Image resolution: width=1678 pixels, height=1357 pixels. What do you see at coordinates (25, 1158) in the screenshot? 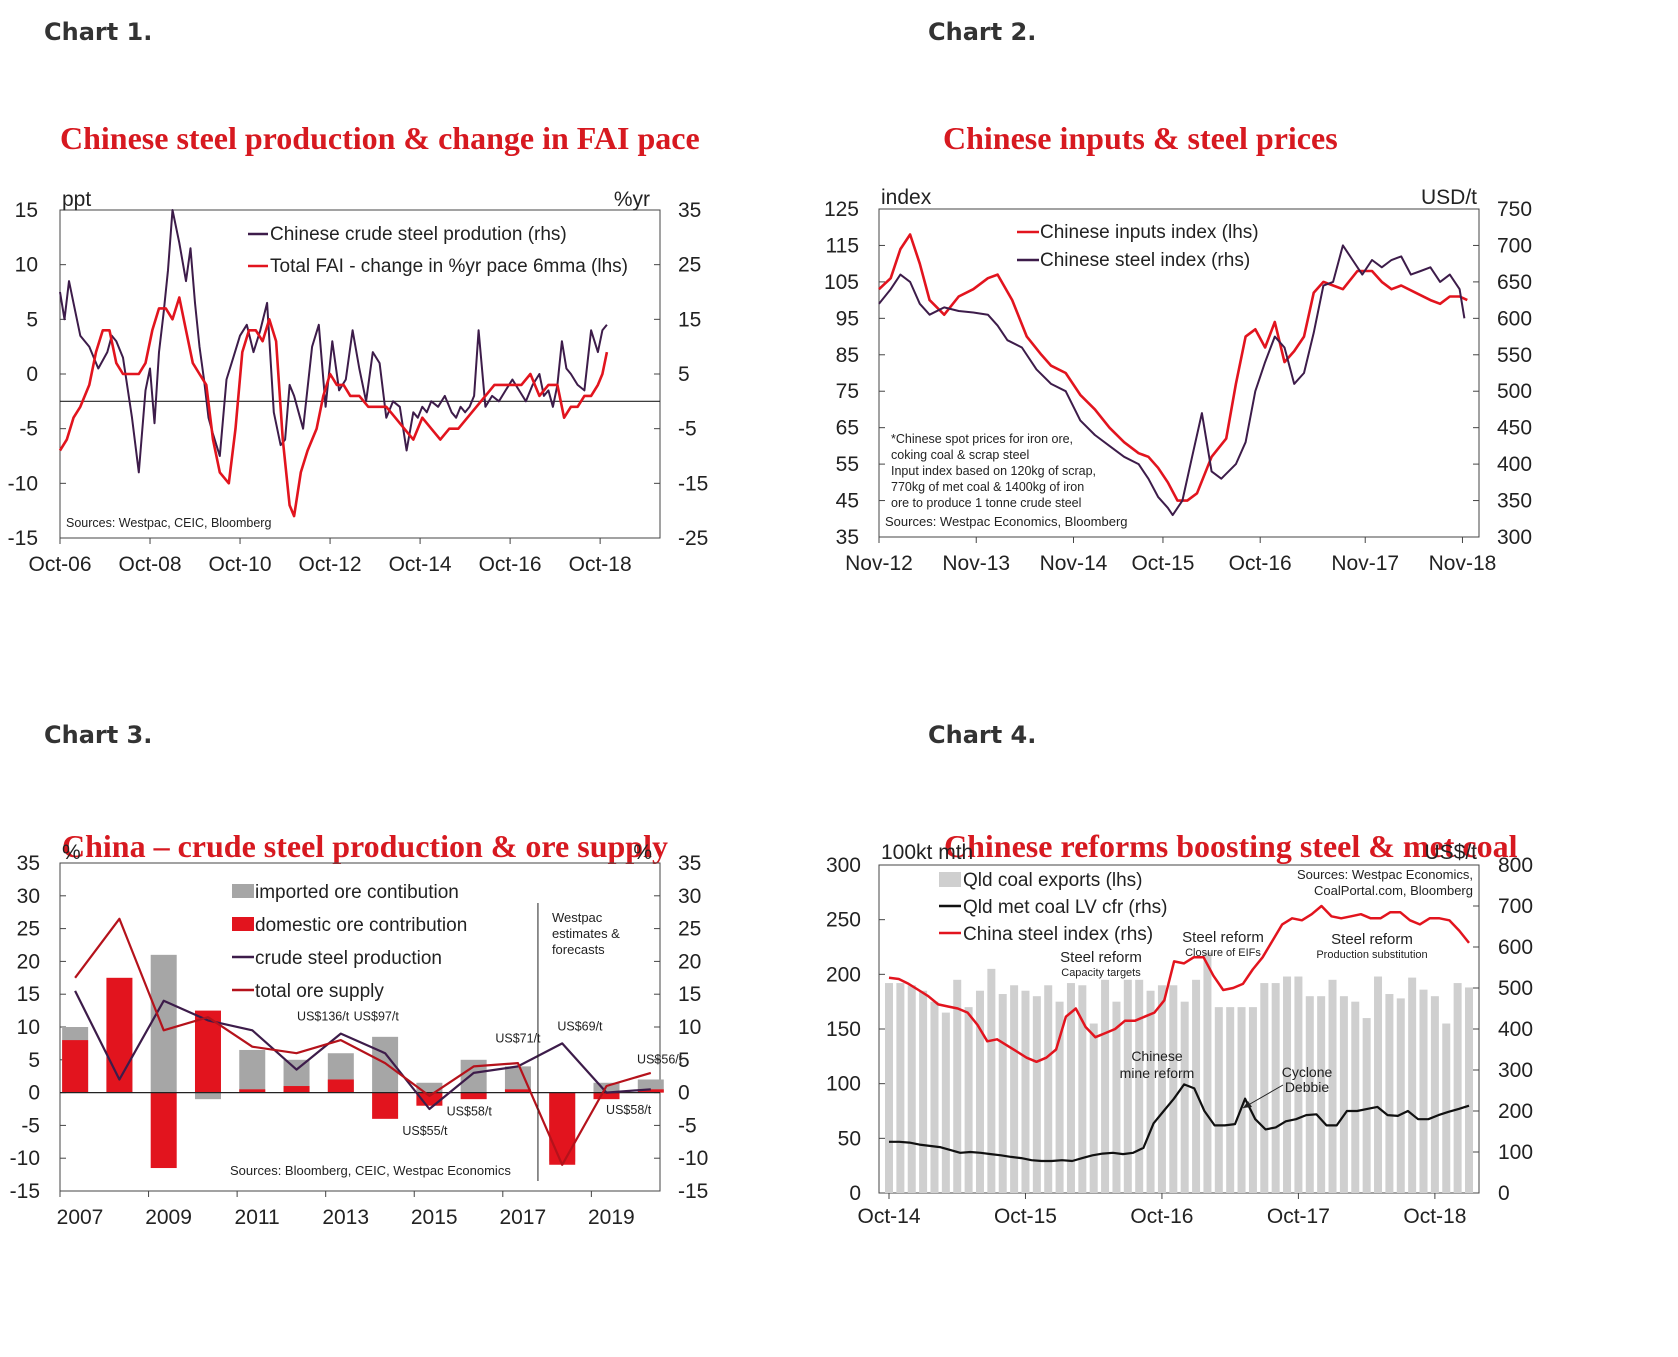
I see `chart-3-left-tick-label: -10` at bounding box center [25, 1158].